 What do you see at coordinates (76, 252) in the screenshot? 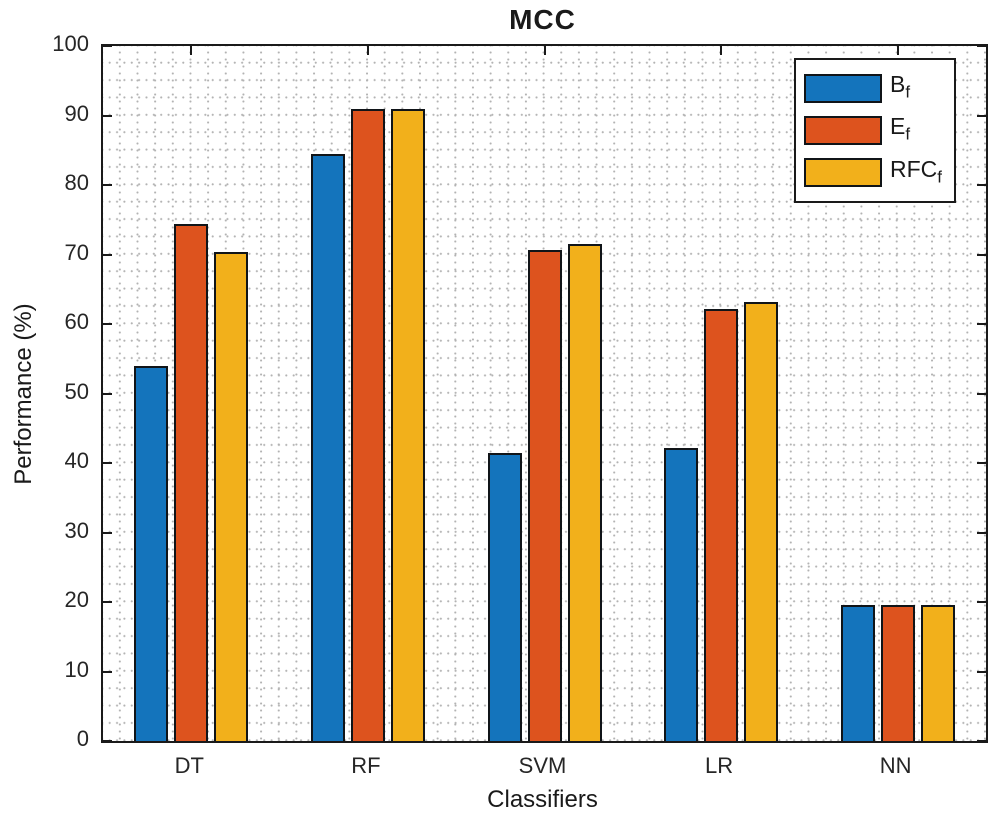
I see `y-tick-label-70: 70` at bounding box center [76, 252].